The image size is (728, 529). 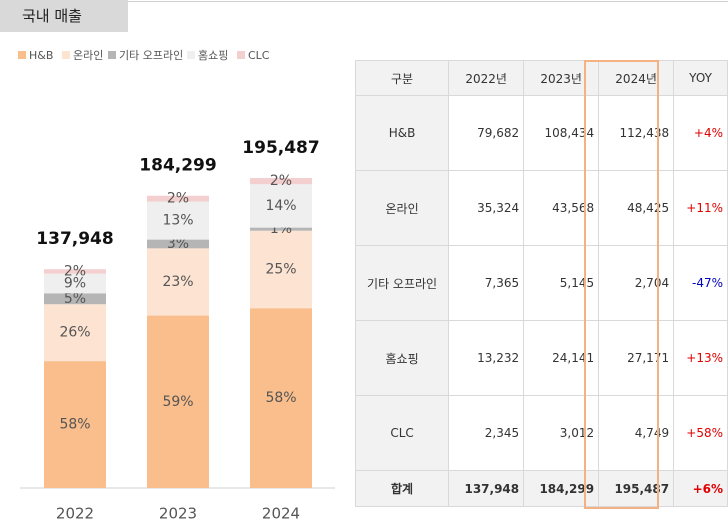 I want to click on cell: +4%, so click(x=700, y=133).